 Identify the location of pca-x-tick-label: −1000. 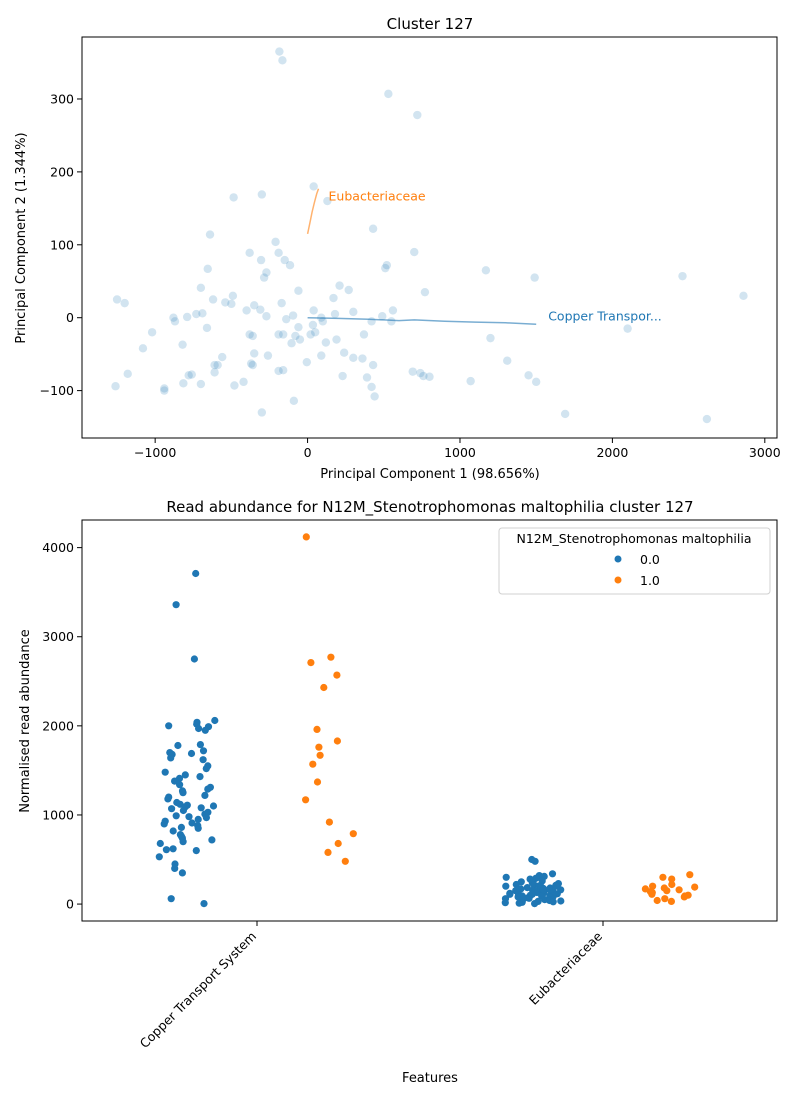
(155, 452).